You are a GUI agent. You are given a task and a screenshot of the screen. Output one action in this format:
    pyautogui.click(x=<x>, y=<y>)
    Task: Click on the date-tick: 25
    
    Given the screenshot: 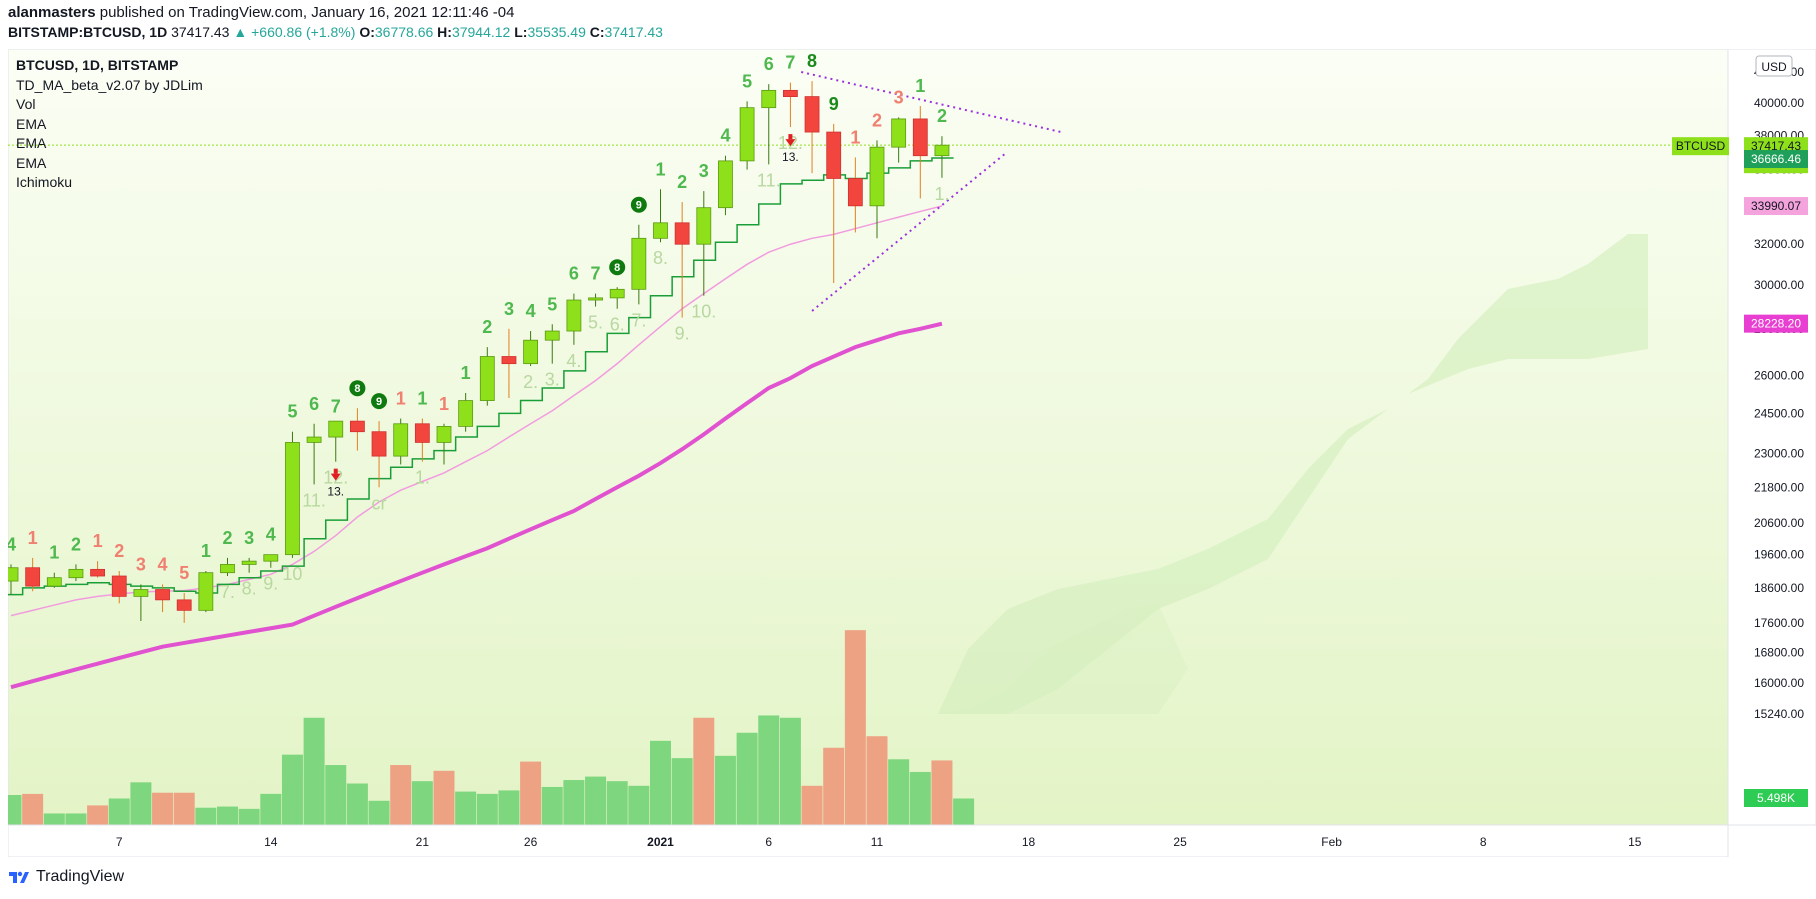 What is the action you would take?
    pyautogui.click(x=1180, y=842)
    